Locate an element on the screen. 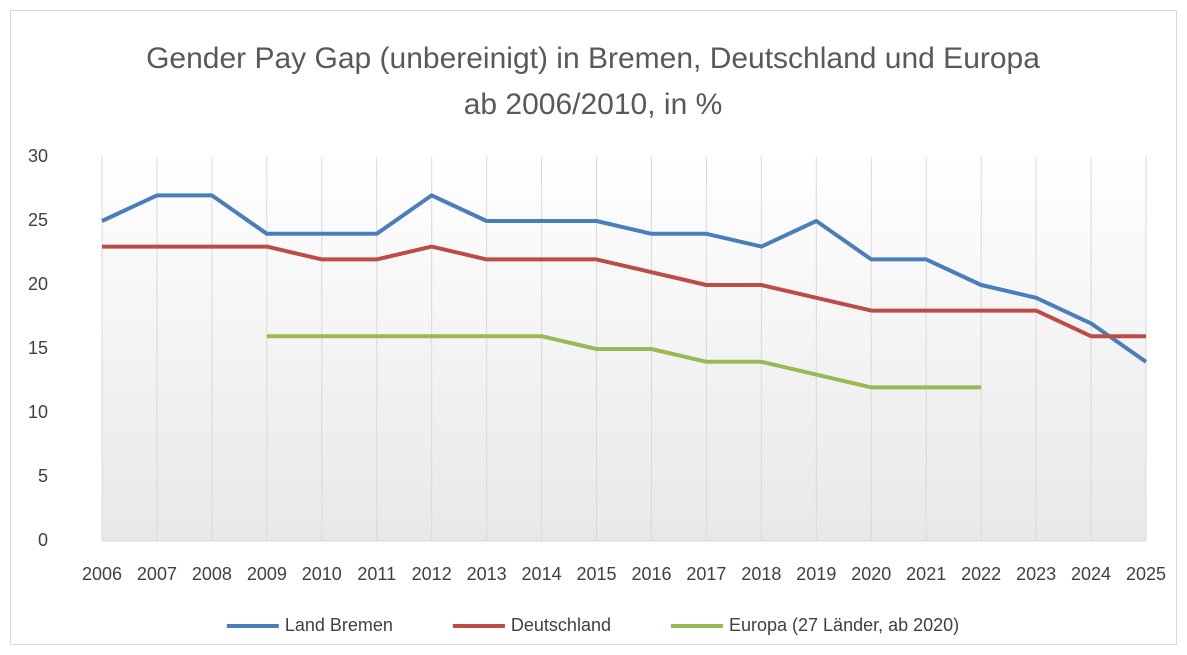 The height and width of the screenshot is (655, 1187). legend-label: Land Bremen is located at coordinates (339, 625).